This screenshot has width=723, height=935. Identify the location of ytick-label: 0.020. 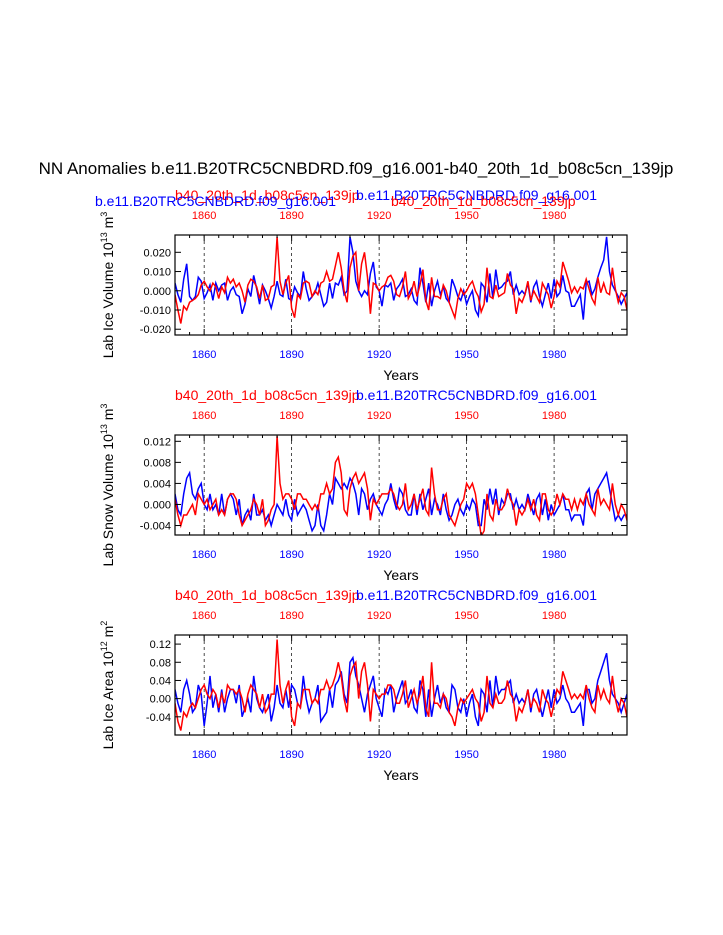
(157, 253).